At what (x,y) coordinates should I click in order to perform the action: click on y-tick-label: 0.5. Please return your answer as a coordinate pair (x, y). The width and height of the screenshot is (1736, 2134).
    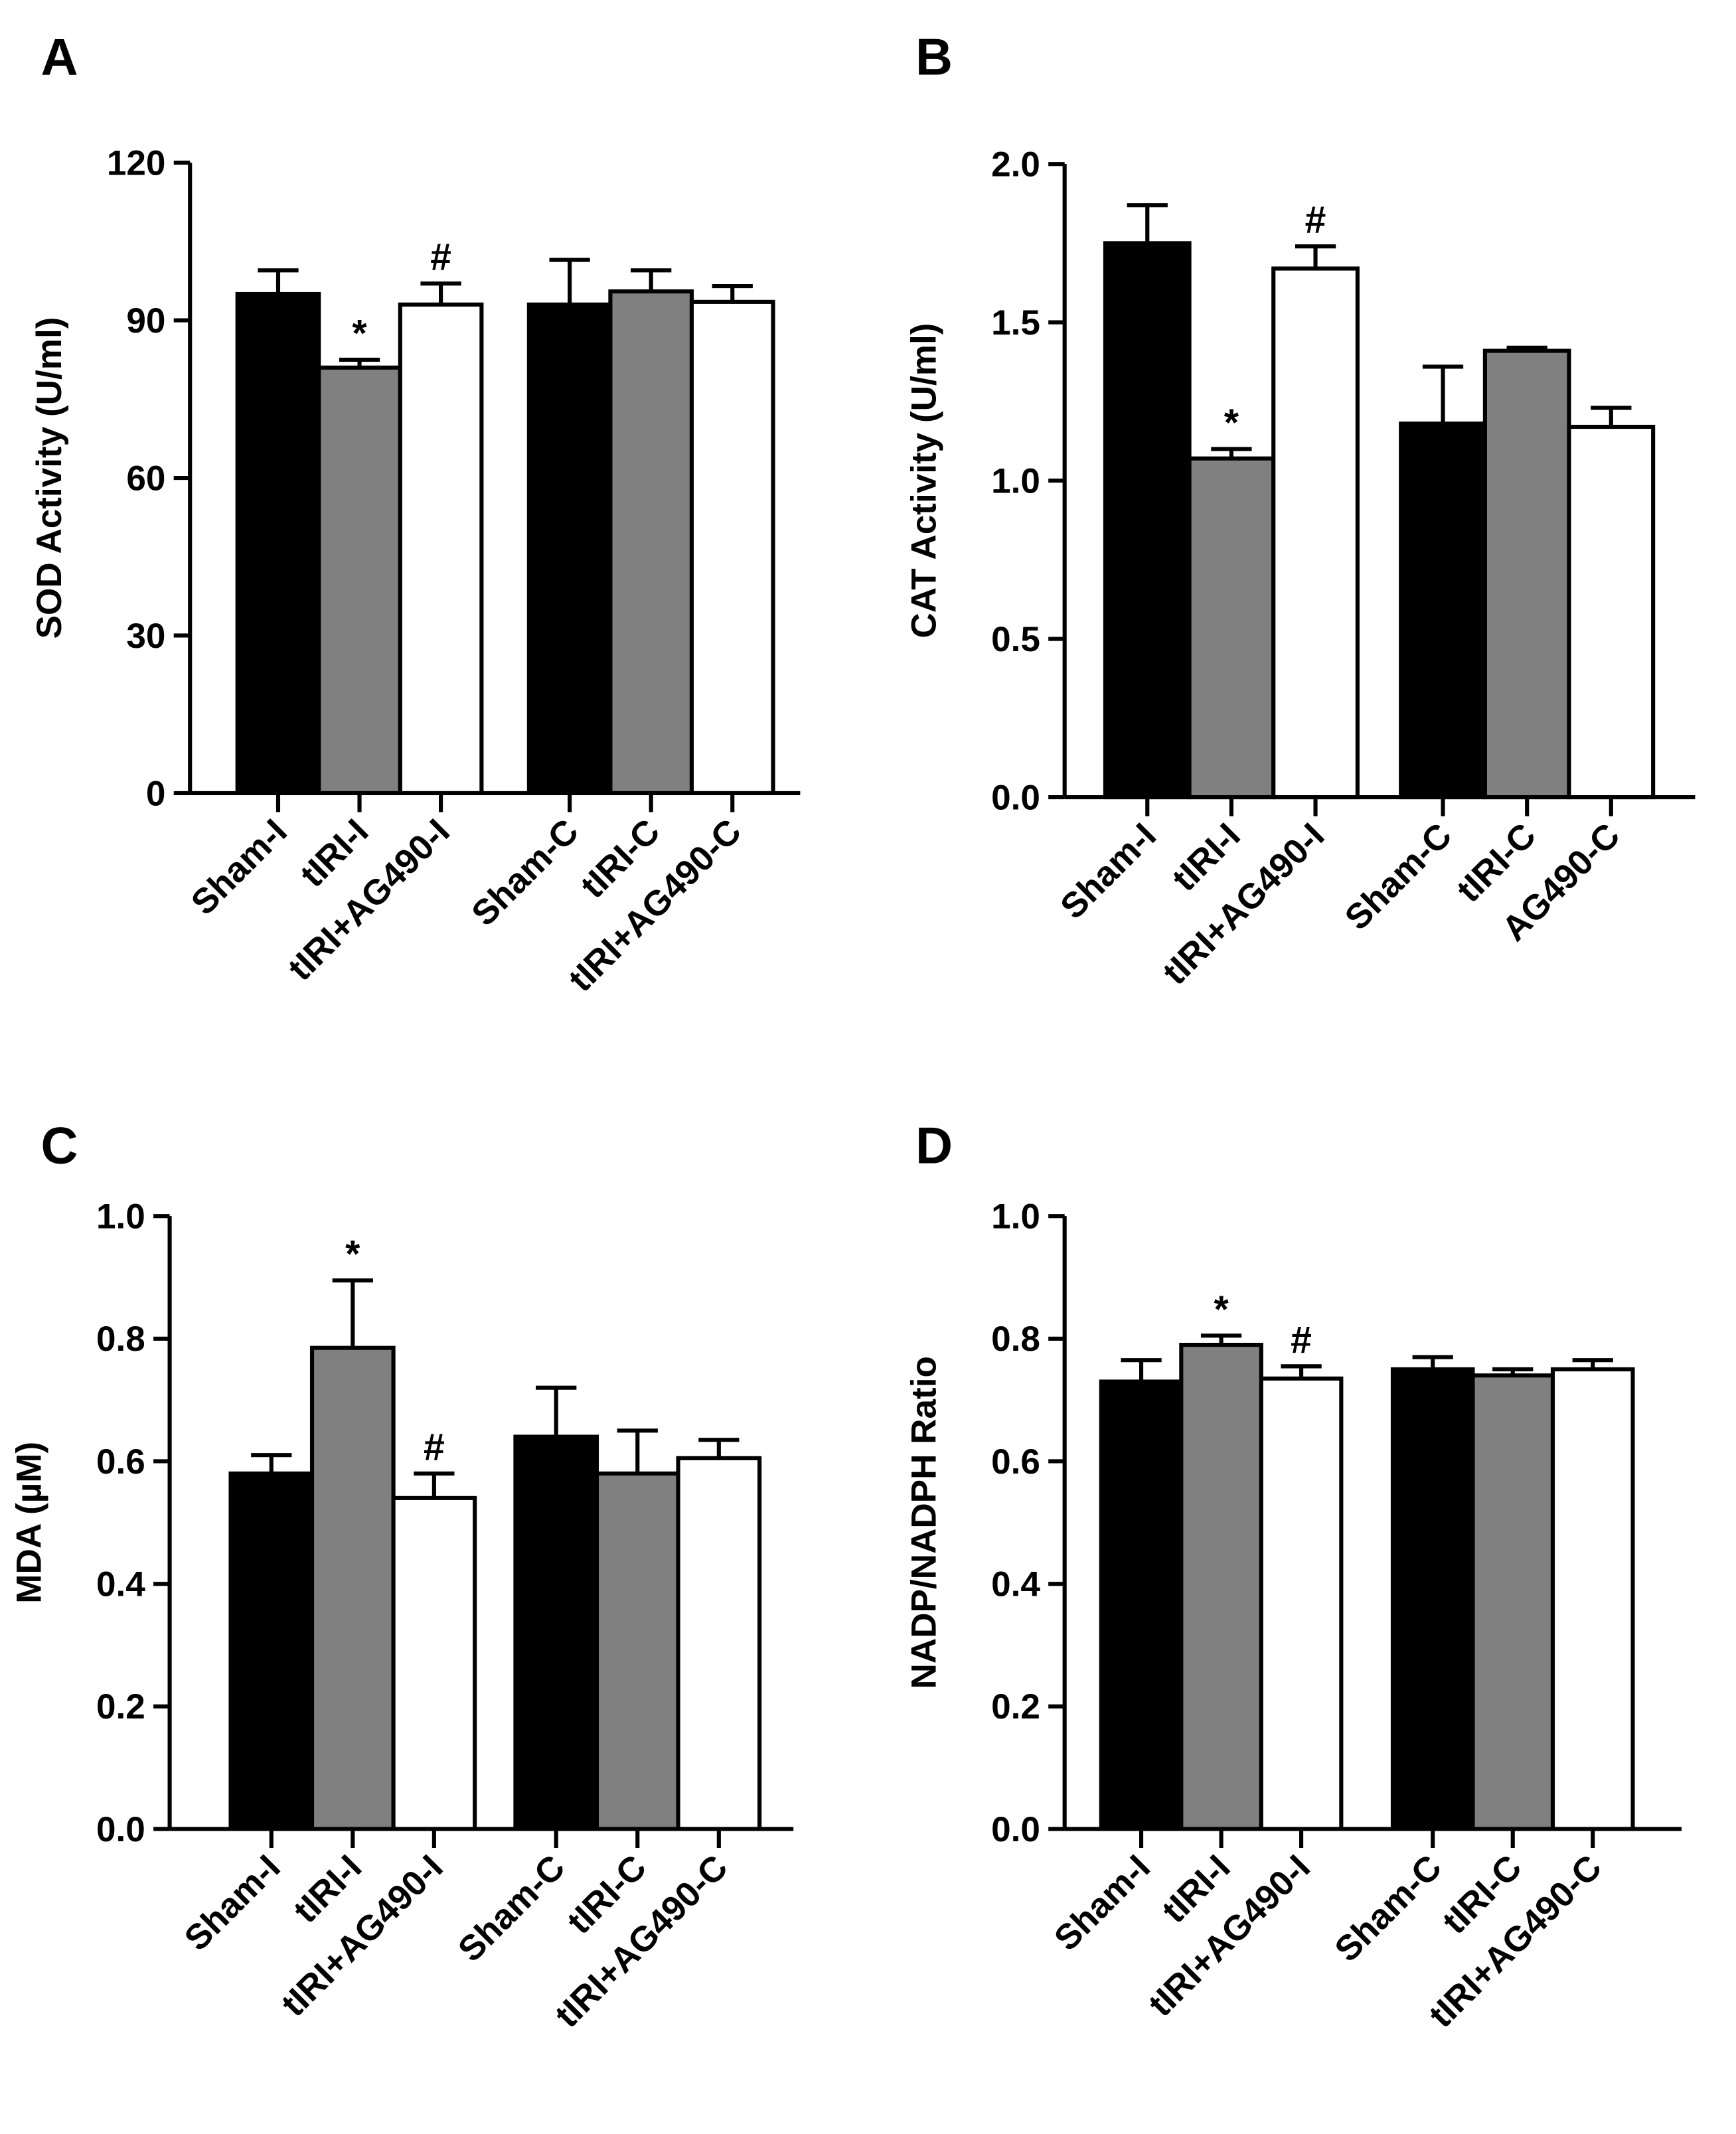
    Looking at the image, I should click on (1015, 639).